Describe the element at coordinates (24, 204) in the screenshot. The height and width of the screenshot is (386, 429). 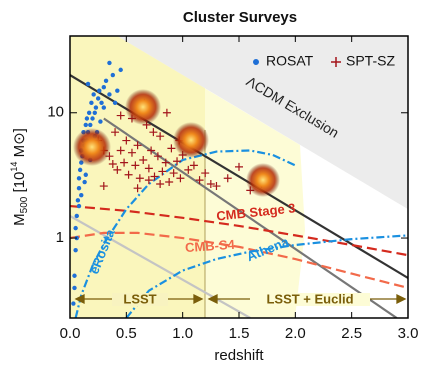
I see `y-label-sub: 500` at that location.